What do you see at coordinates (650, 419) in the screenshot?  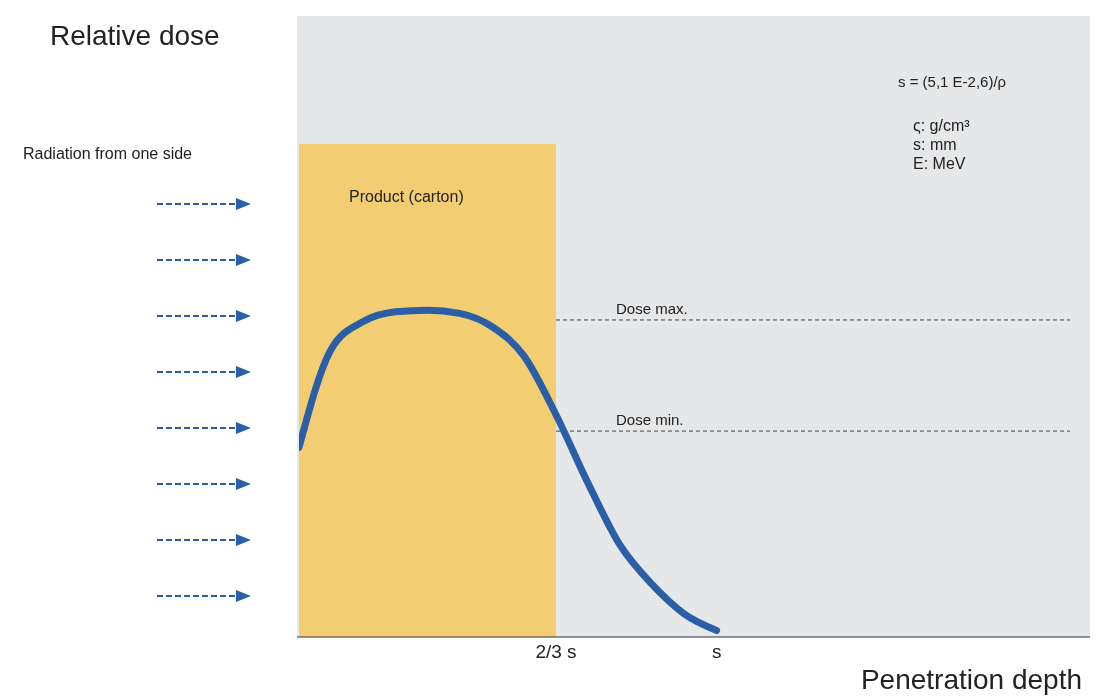 I see `ref-line-label: Dose min.` at bounding box center [650, 419].